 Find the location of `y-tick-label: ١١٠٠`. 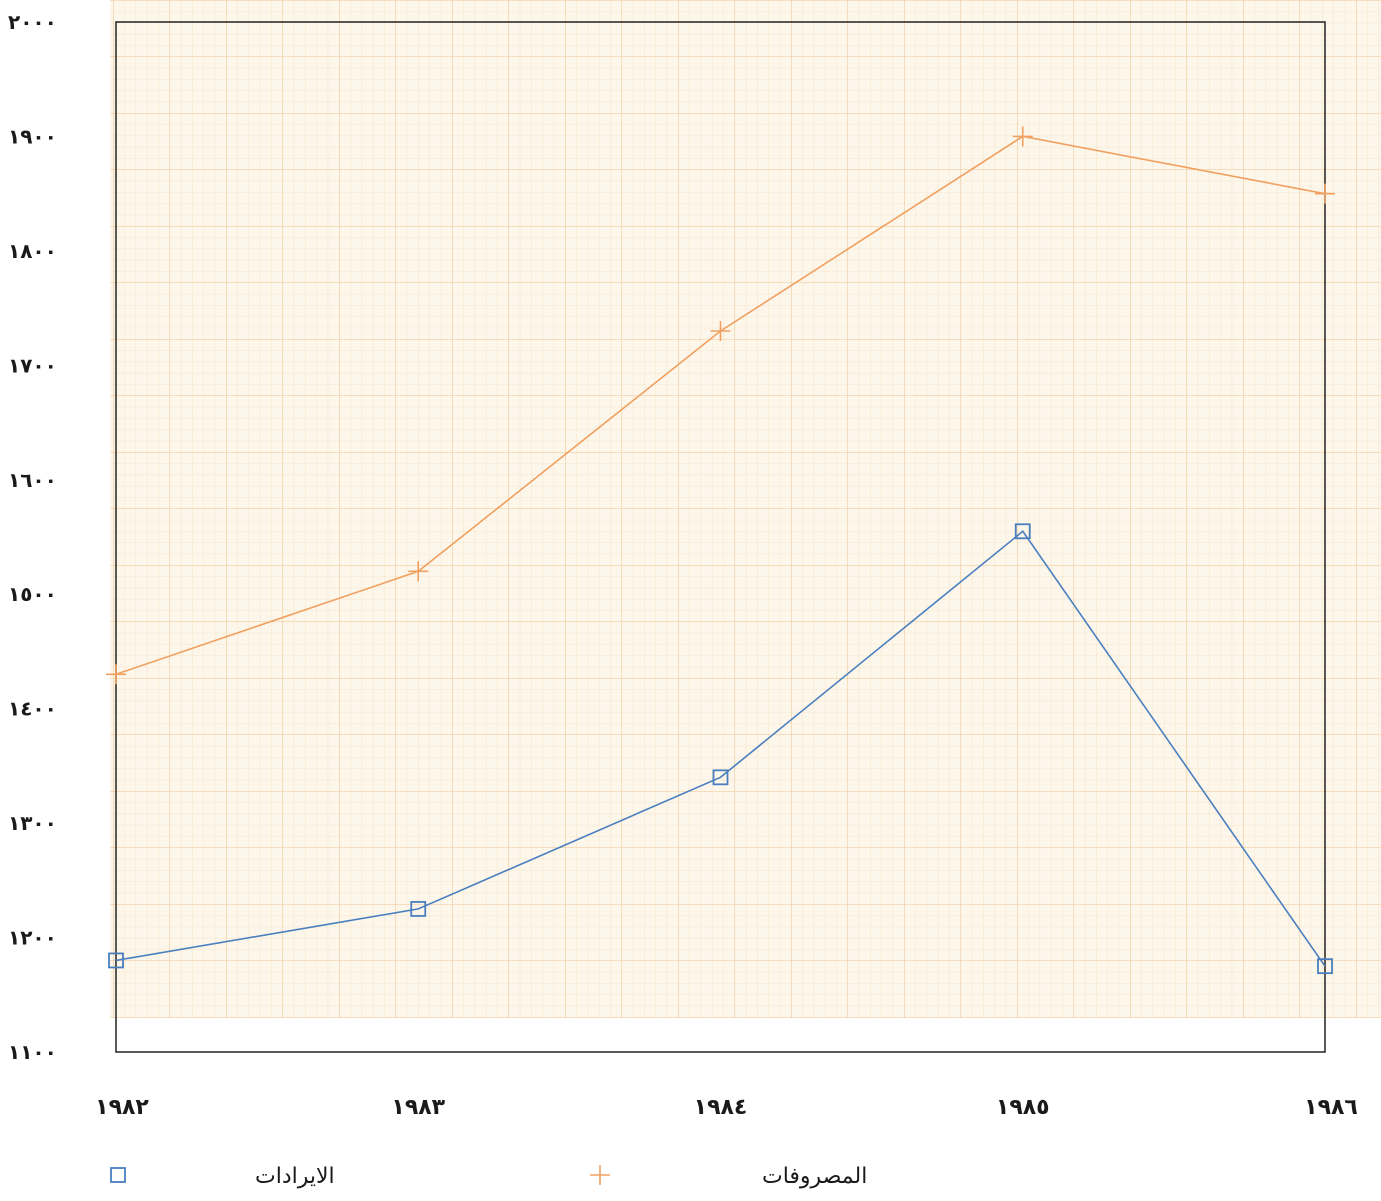

y-tick-label: ١١٠٠ is located at coordinates (32, 1052).